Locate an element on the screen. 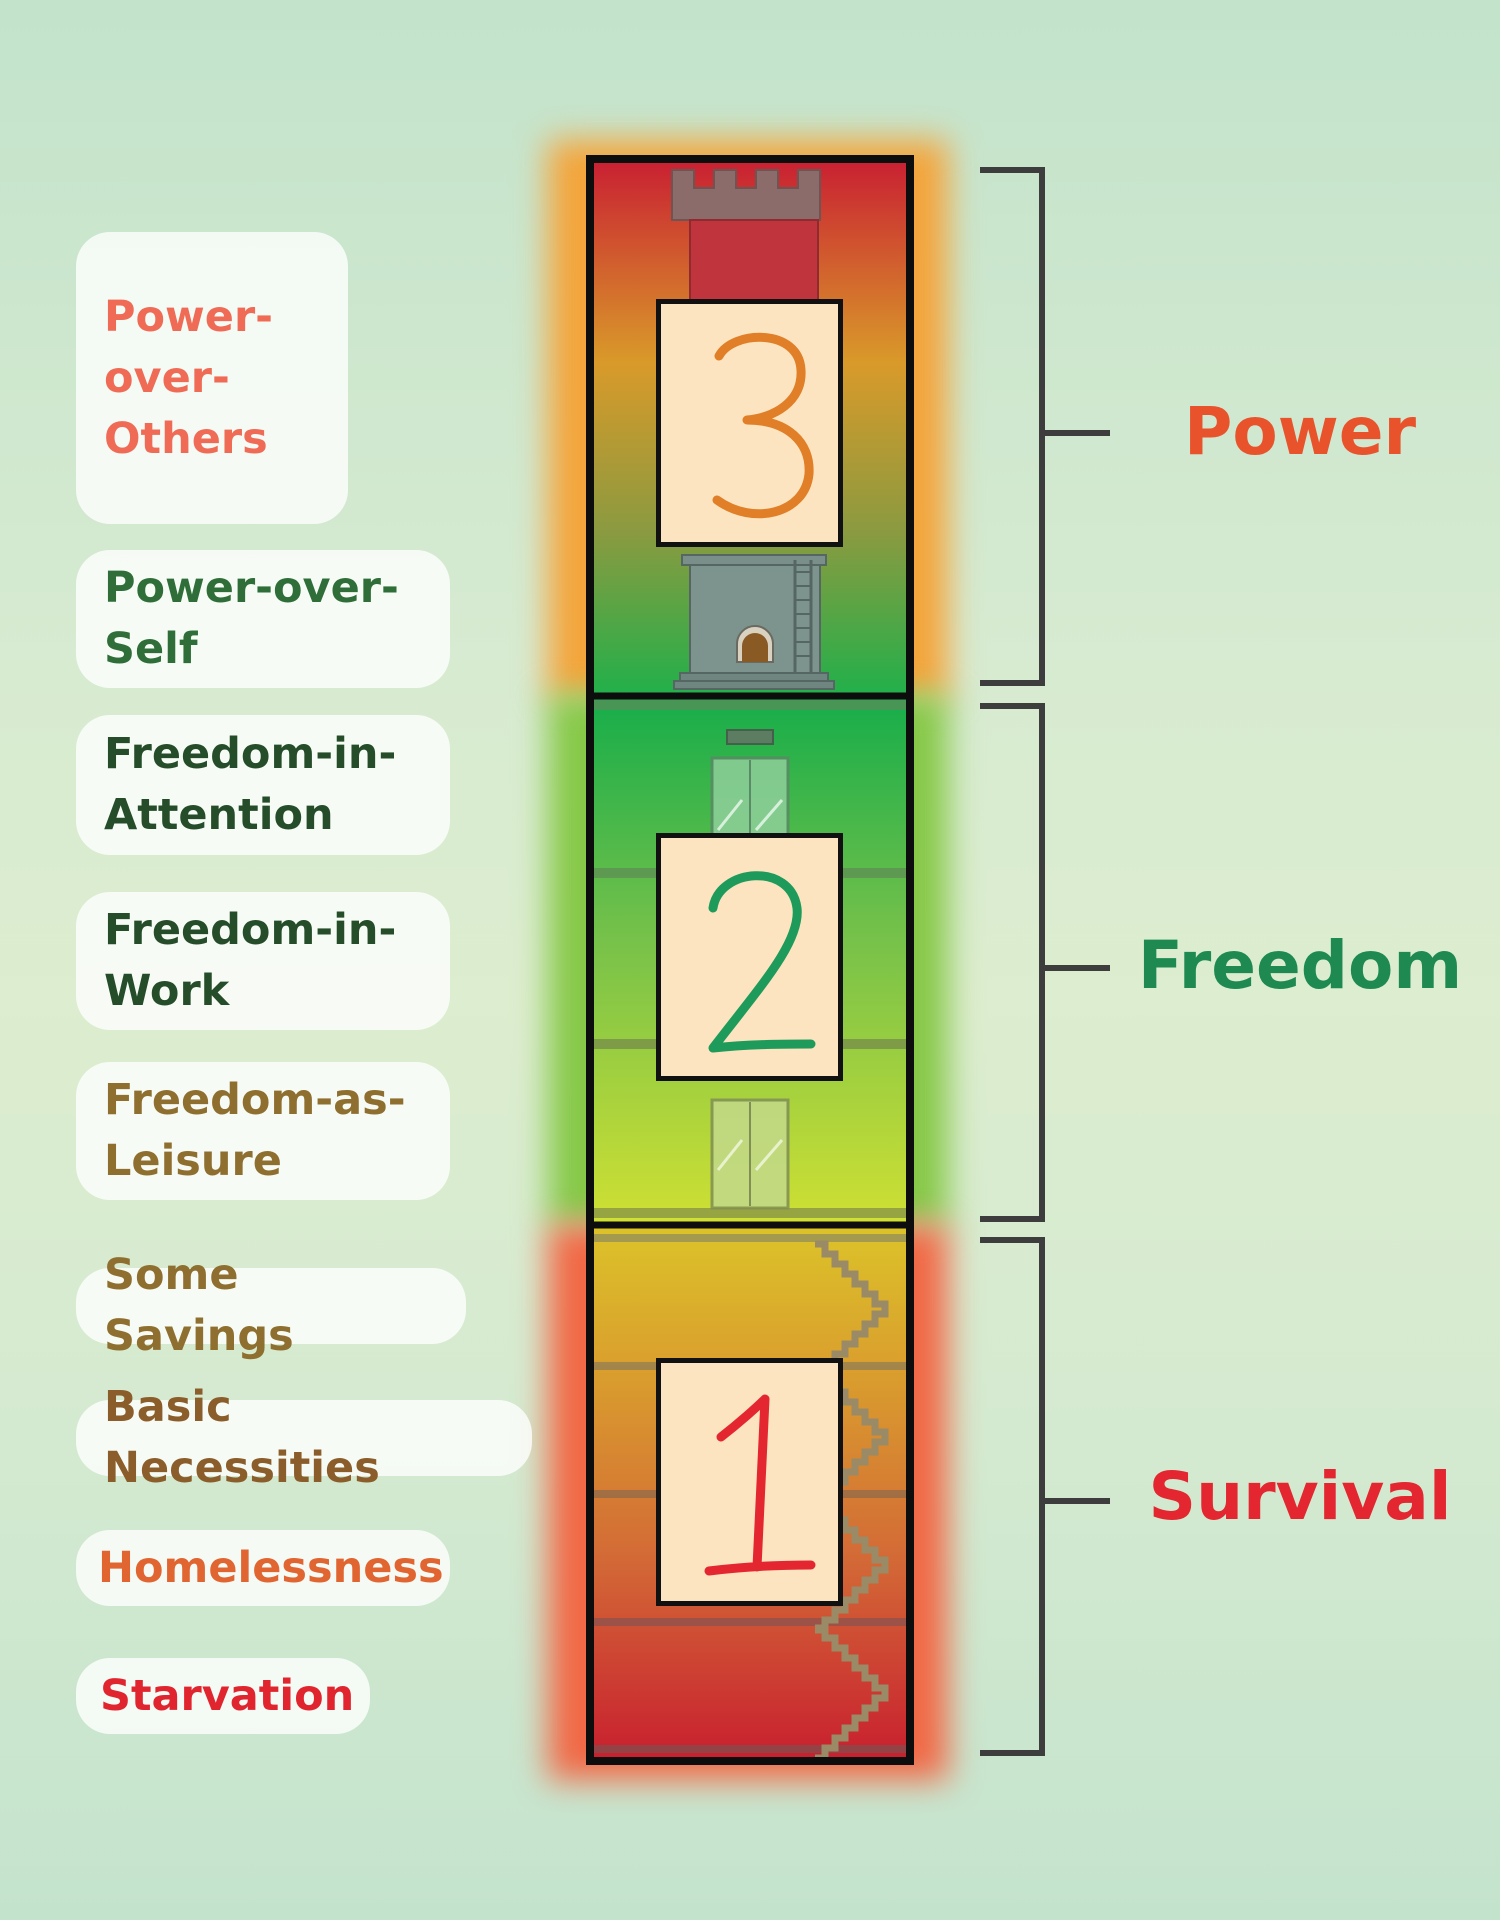  level-label-homelessness: Homelessness is located at coordinates (263, 1568).